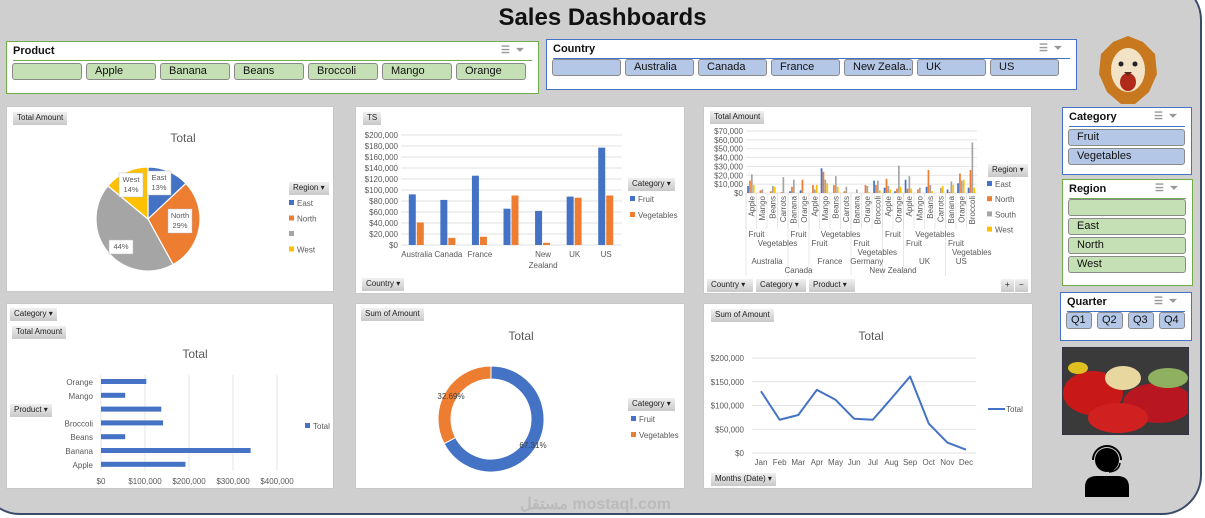 Image resolution: width=1205 pixels, height=518 pixels. What do you see at coordinates (195, 71) in the screenshot?
I see `slicer-item-product: Banana` at bounding box center [195, 71].